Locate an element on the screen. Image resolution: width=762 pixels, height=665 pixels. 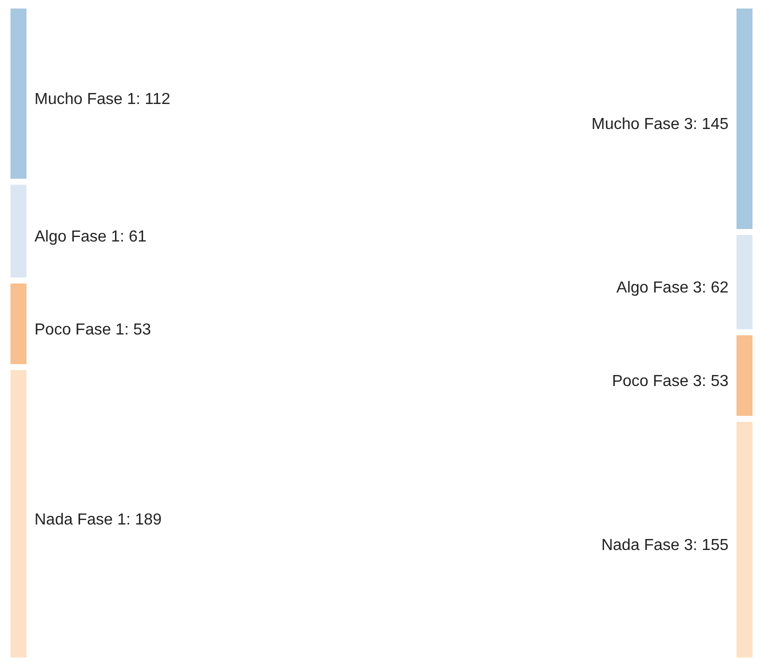
category-label: Algo Fase 3 is located at coordinates (659, 288).